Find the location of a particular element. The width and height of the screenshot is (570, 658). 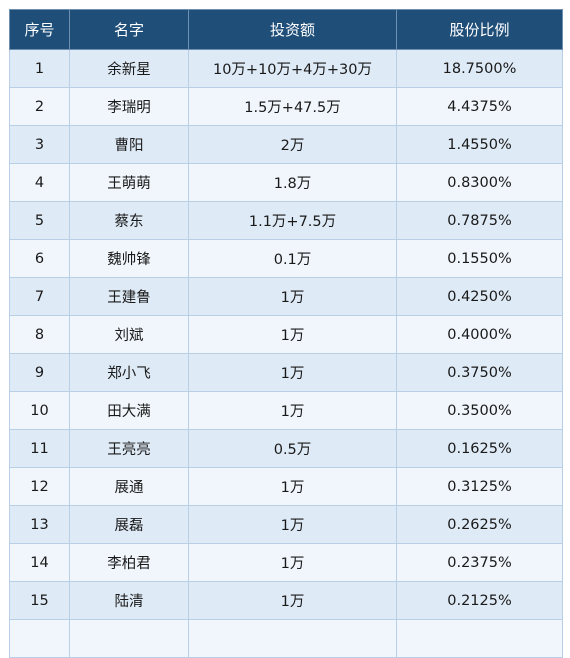

cell-index: 8 is located at coordinates (39, 334).